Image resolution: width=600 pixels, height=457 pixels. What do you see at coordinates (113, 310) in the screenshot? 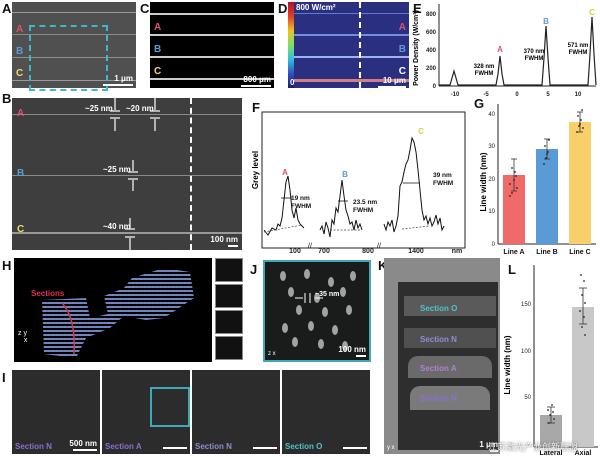
I see `panel-h-3d-render: Sections z y x` at bounding box center [113, 310].